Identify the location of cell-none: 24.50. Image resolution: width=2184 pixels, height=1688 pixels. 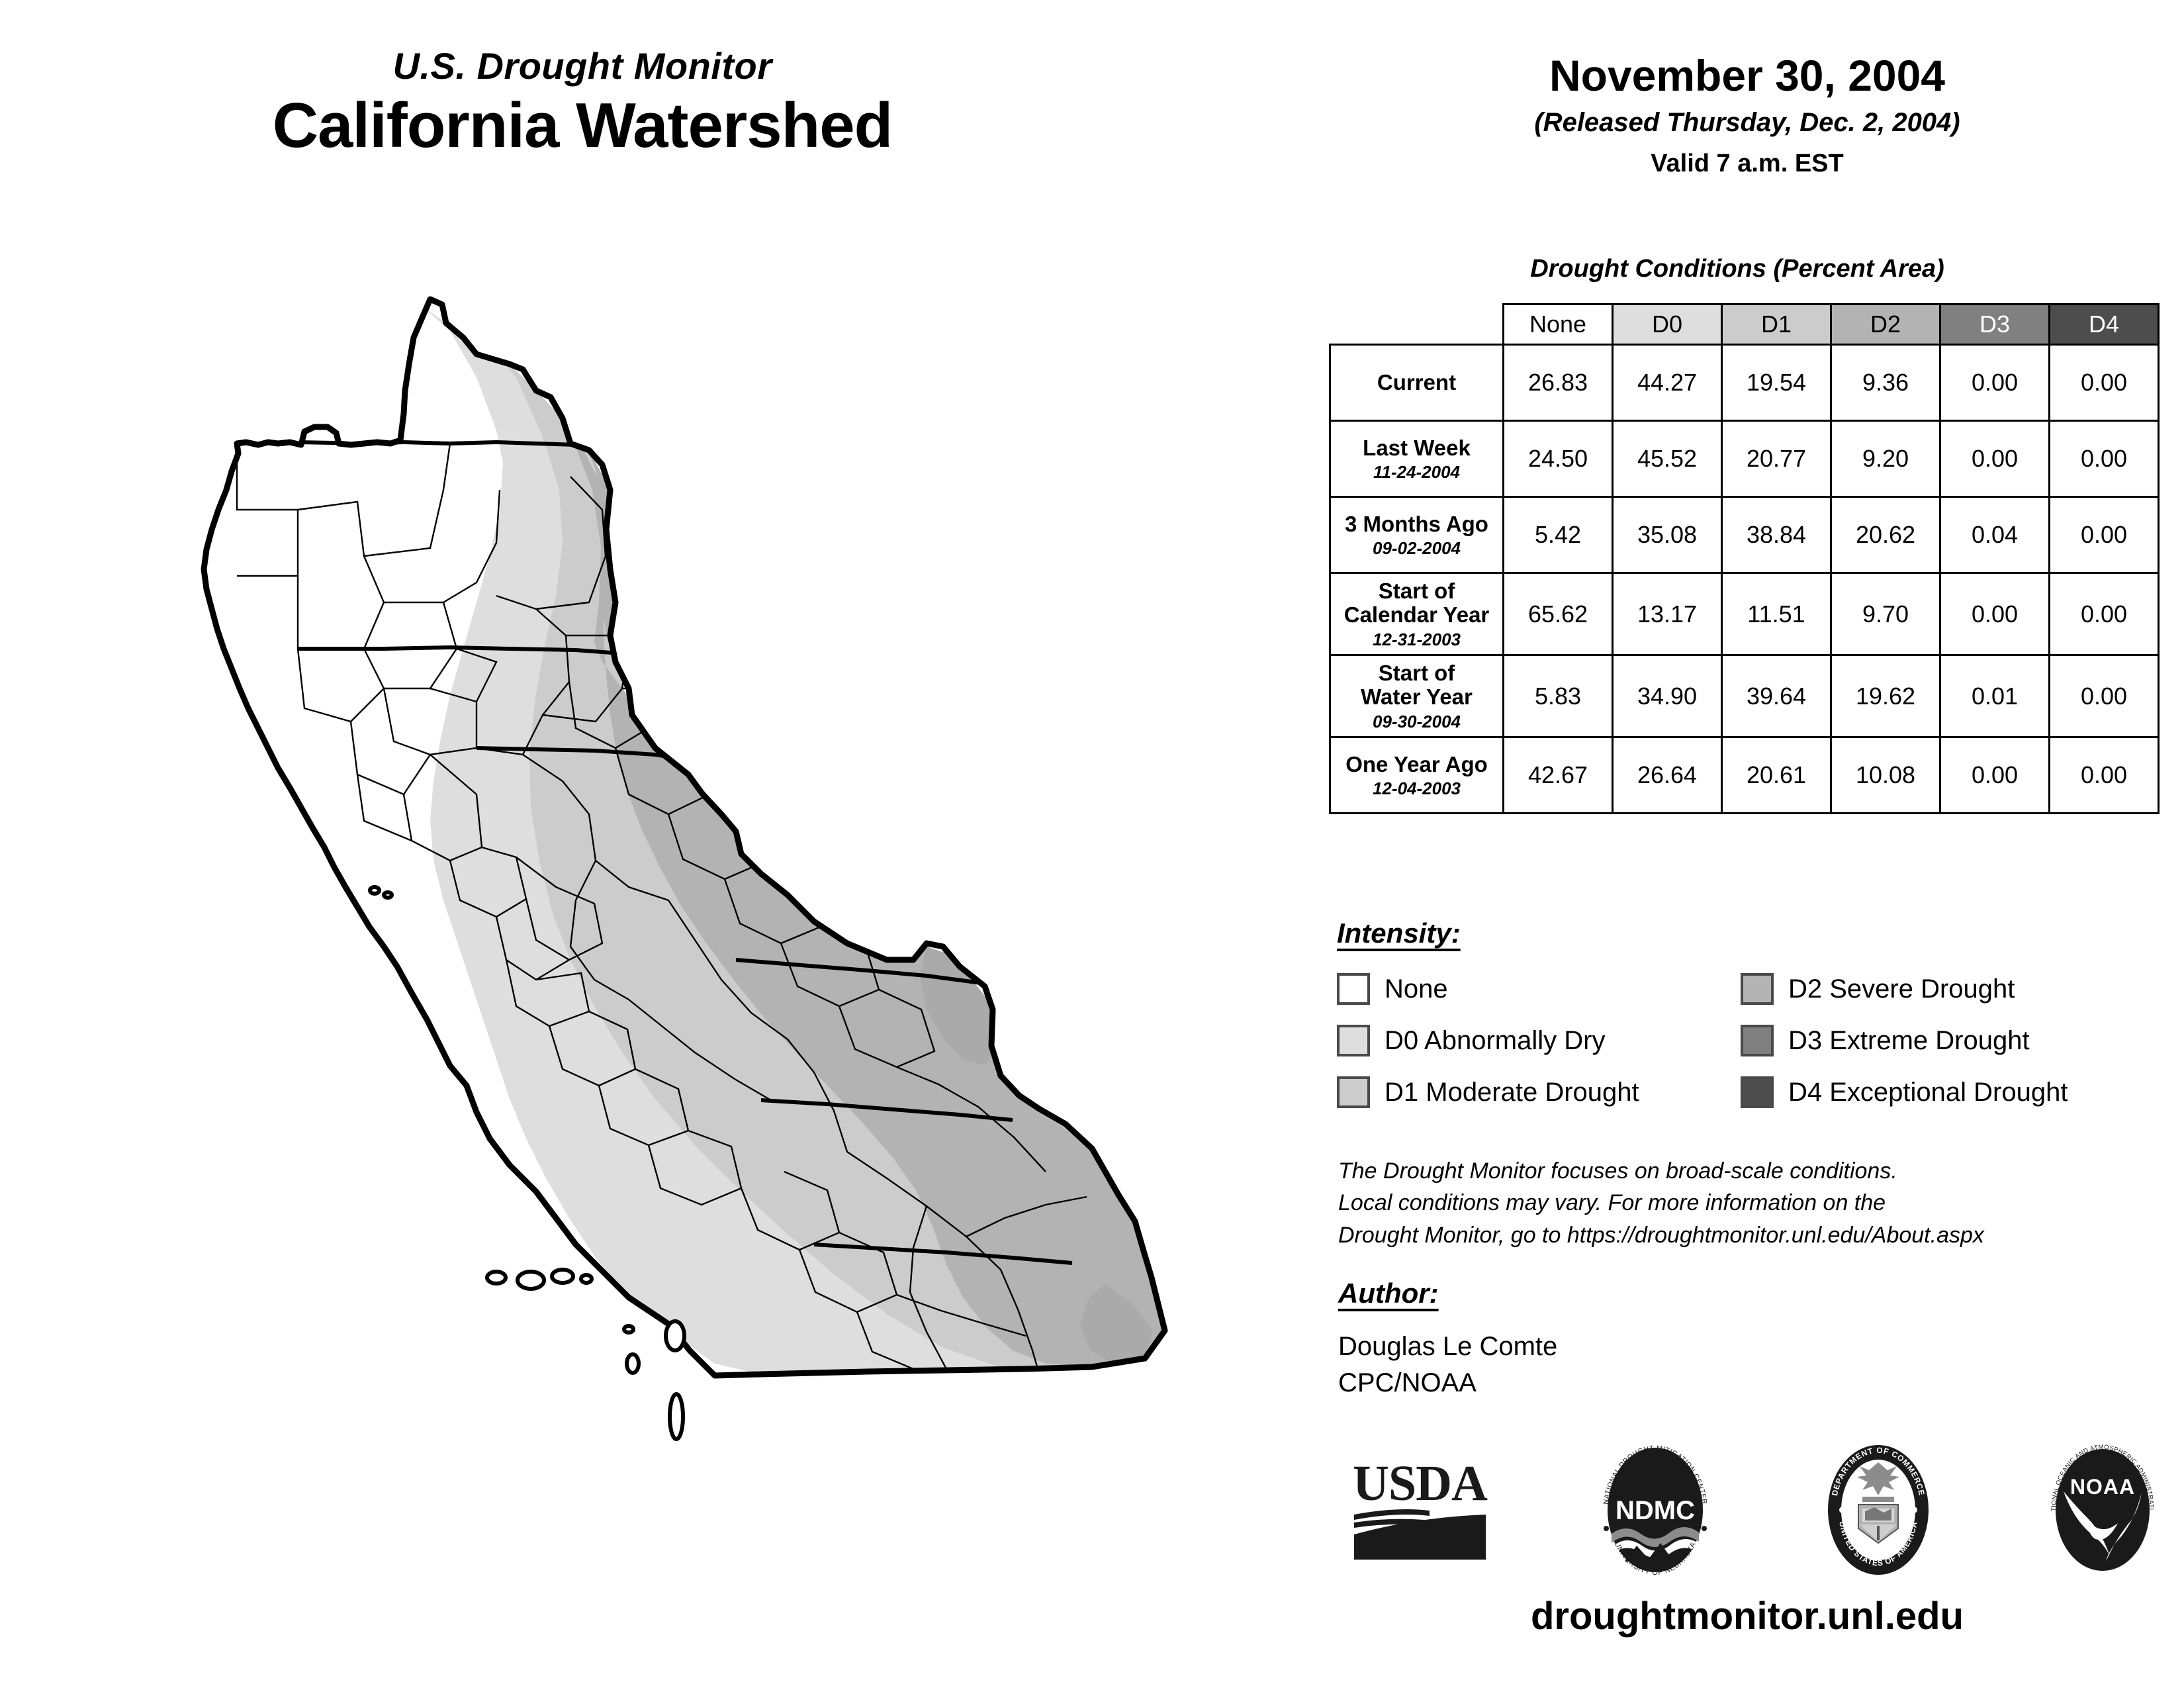
(1558, 459).